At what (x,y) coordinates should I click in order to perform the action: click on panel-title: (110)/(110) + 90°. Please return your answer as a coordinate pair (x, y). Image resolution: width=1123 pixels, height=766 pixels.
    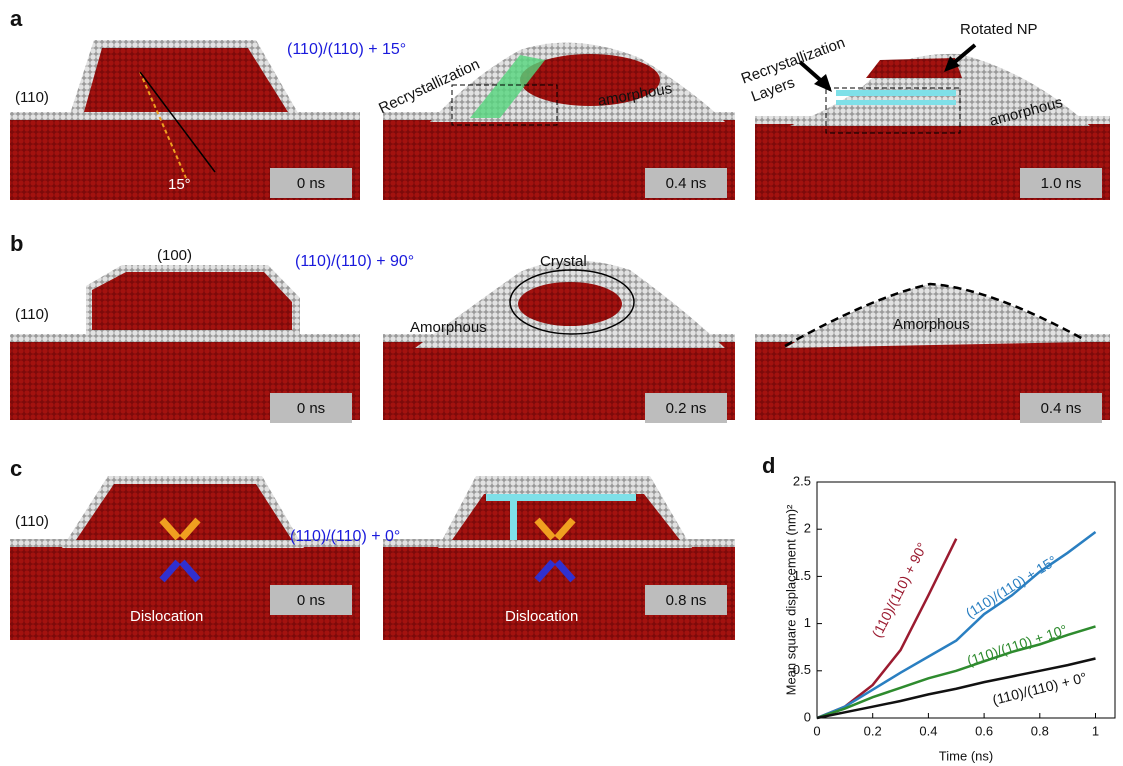
    Looking at the image, I should click on (354, 261).